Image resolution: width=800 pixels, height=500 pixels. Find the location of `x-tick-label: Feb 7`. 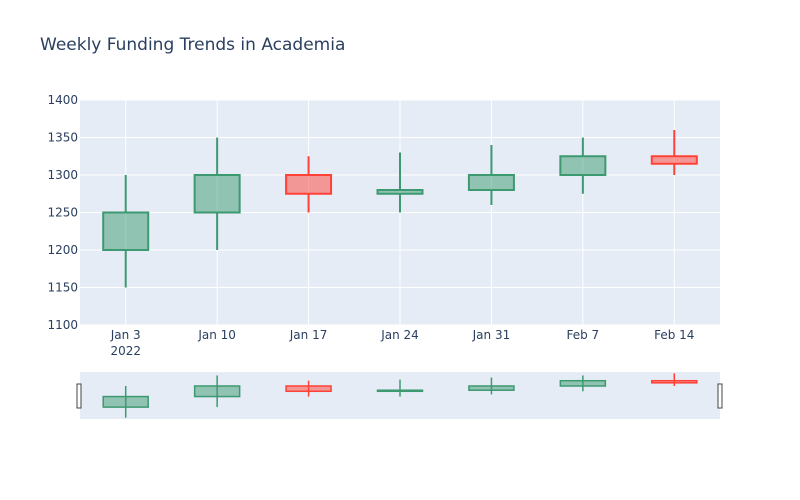

x-tick-label: Feb 7 is located at coordinates (583, 335).